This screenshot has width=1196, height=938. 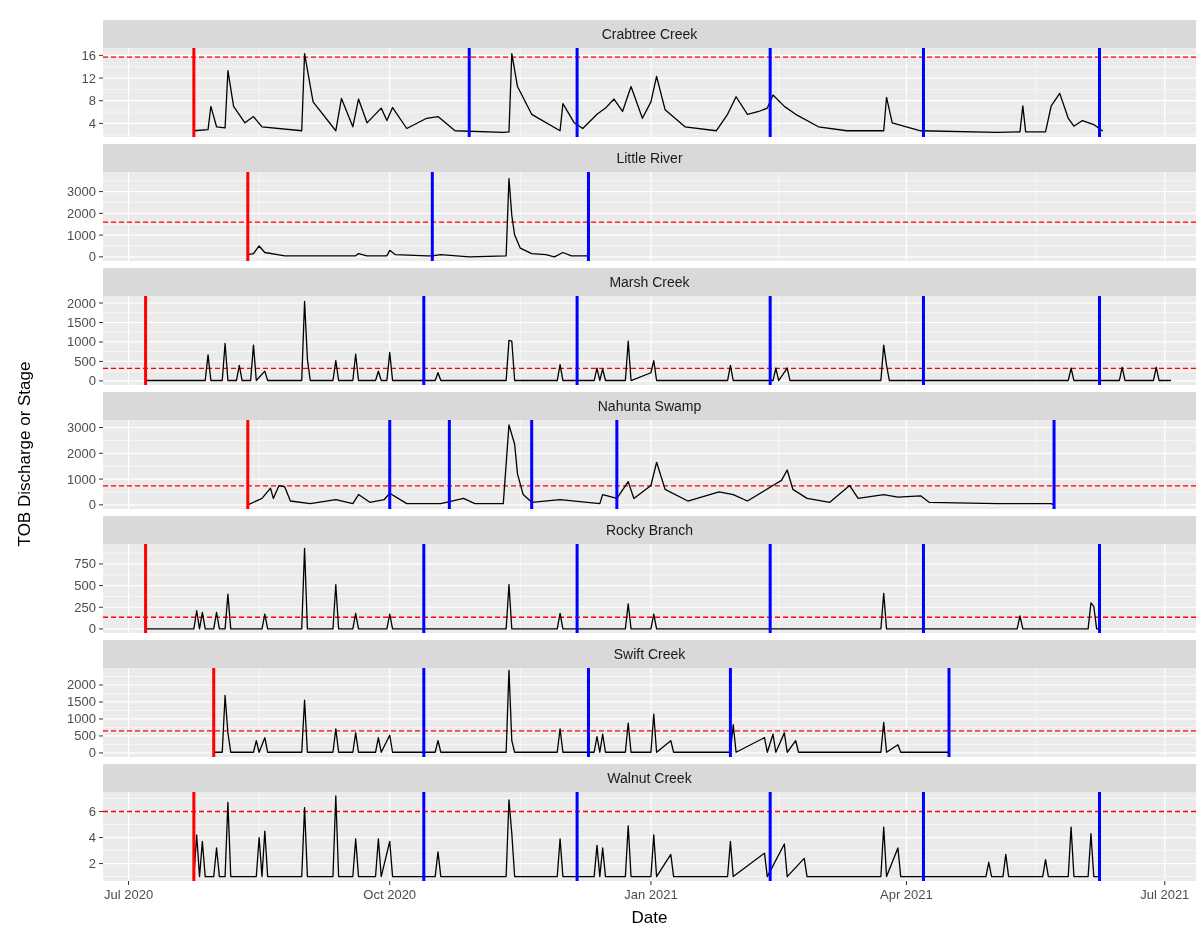 I want to click on chart-title: Rocky Branch, so click(x=649, y=530).